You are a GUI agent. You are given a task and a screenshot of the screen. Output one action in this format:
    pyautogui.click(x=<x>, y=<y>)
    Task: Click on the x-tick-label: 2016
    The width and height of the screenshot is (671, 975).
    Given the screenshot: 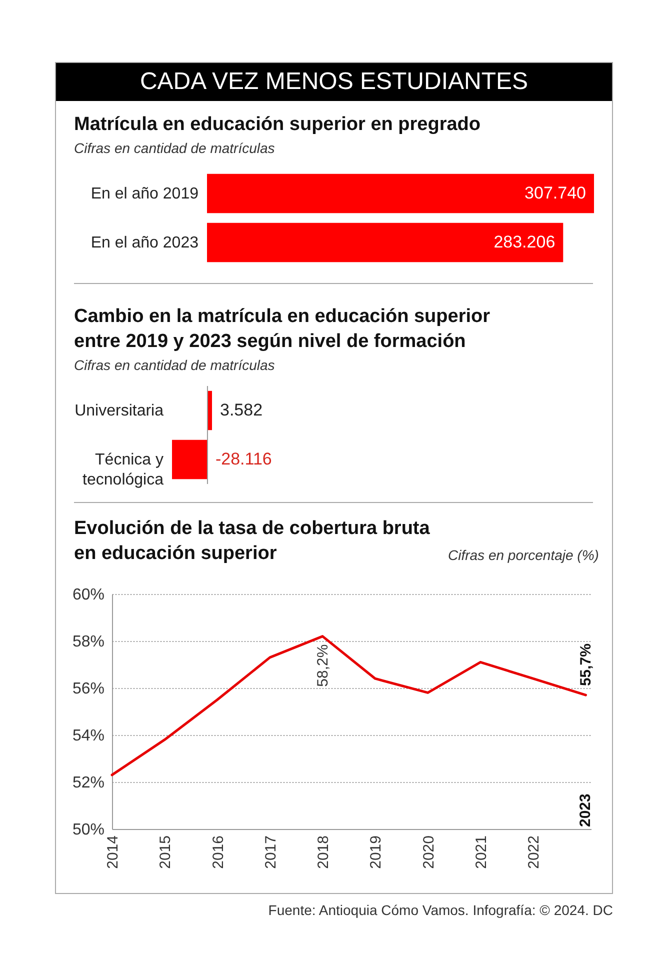 What is the action you would take?
    pyautogui.click(x=218, y=852)
    